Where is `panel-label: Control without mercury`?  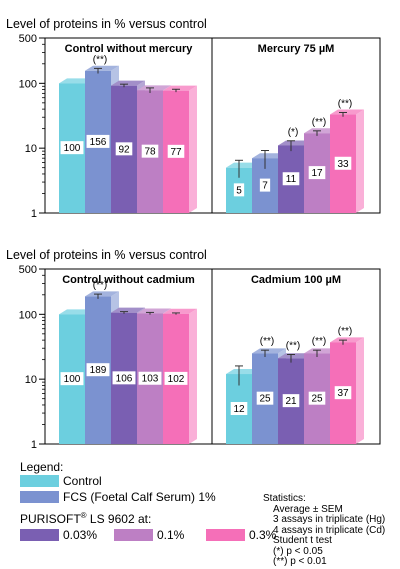
panel-label: Control without mercury is located at coordinates (129, 49).